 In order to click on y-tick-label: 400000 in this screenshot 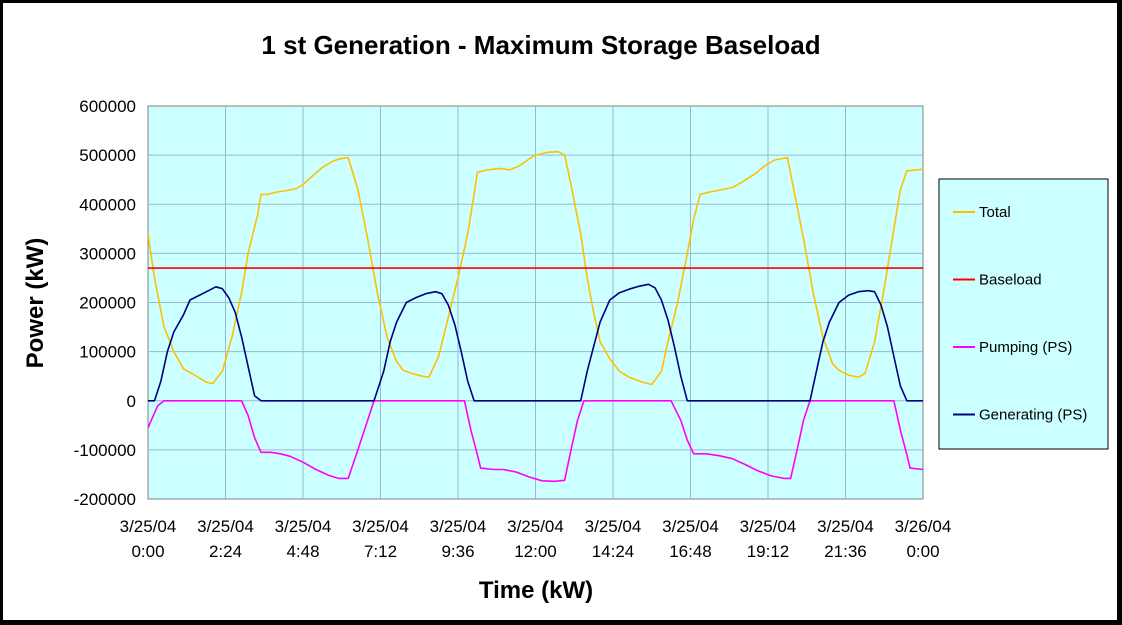, I will do `click(107, 204)`.